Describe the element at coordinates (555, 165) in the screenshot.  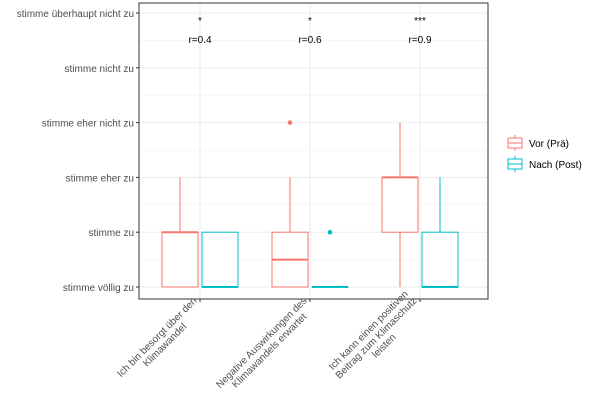
I see `legend-label: Nach (Post)` at that location.